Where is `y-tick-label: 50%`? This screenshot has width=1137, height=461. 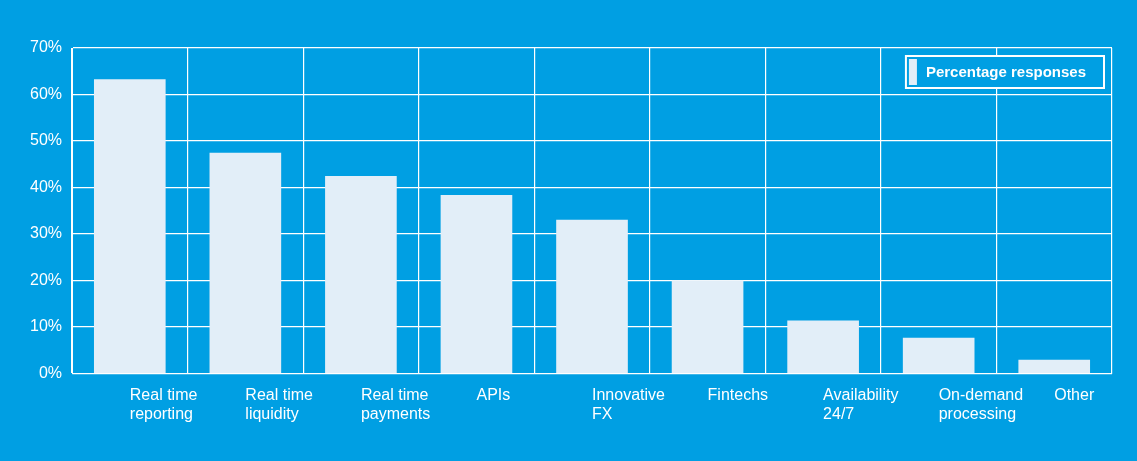 y-tick-label: 50% is located at coordinates (46, 140).